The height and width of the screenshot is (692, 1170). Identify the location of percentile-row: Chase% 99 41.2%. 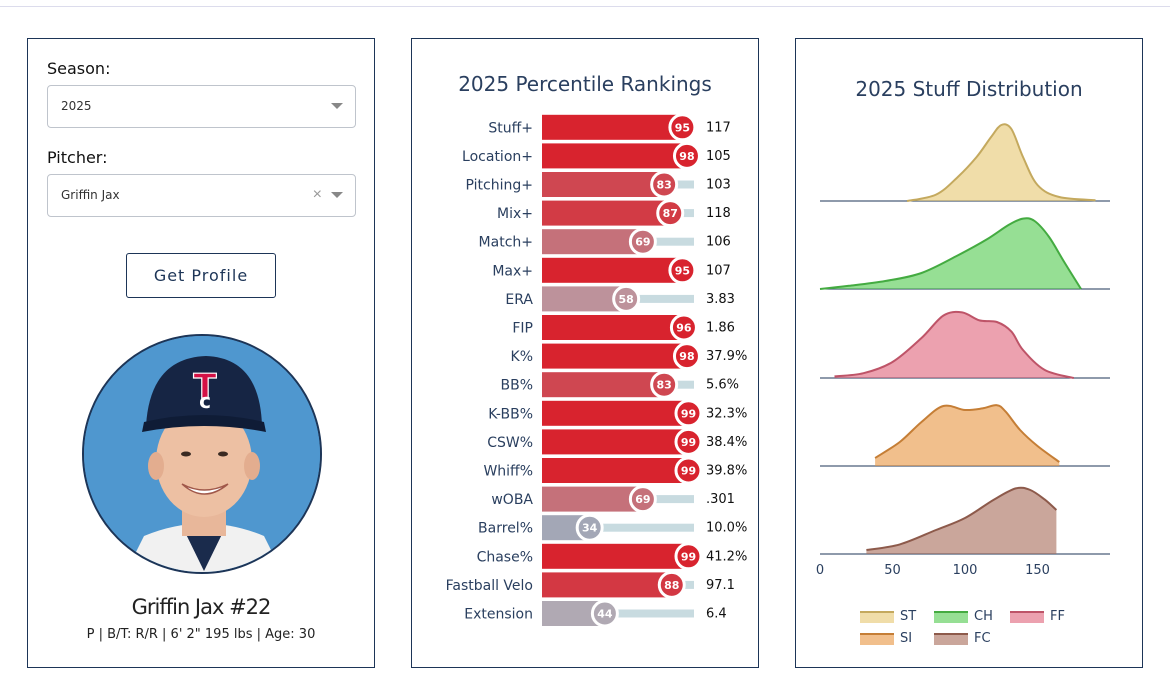
(612, 556).